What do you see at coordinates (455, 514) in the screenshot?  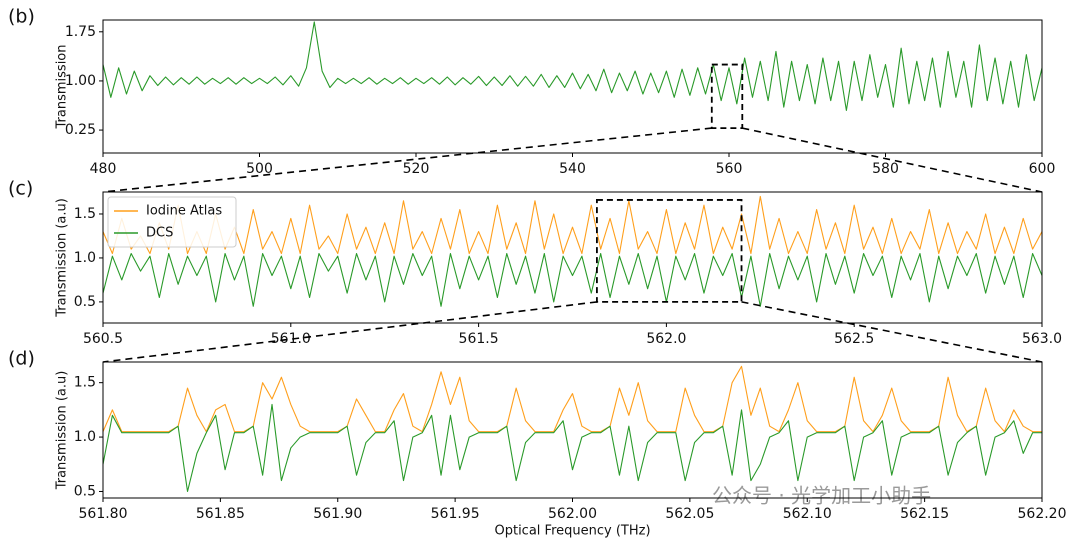 I see `x-tick-label: 561.95` at bounding box center [455, 514].